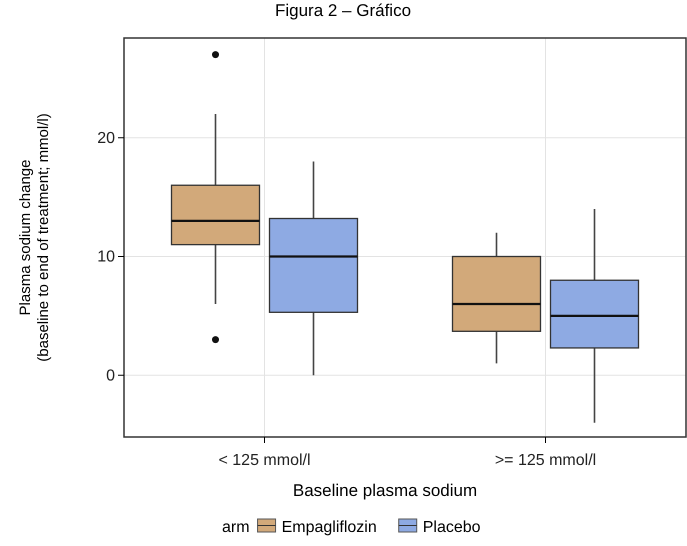 This screenshot has width=687, height=546. I want to click on y-tick-label: 10, so click(106, 257).